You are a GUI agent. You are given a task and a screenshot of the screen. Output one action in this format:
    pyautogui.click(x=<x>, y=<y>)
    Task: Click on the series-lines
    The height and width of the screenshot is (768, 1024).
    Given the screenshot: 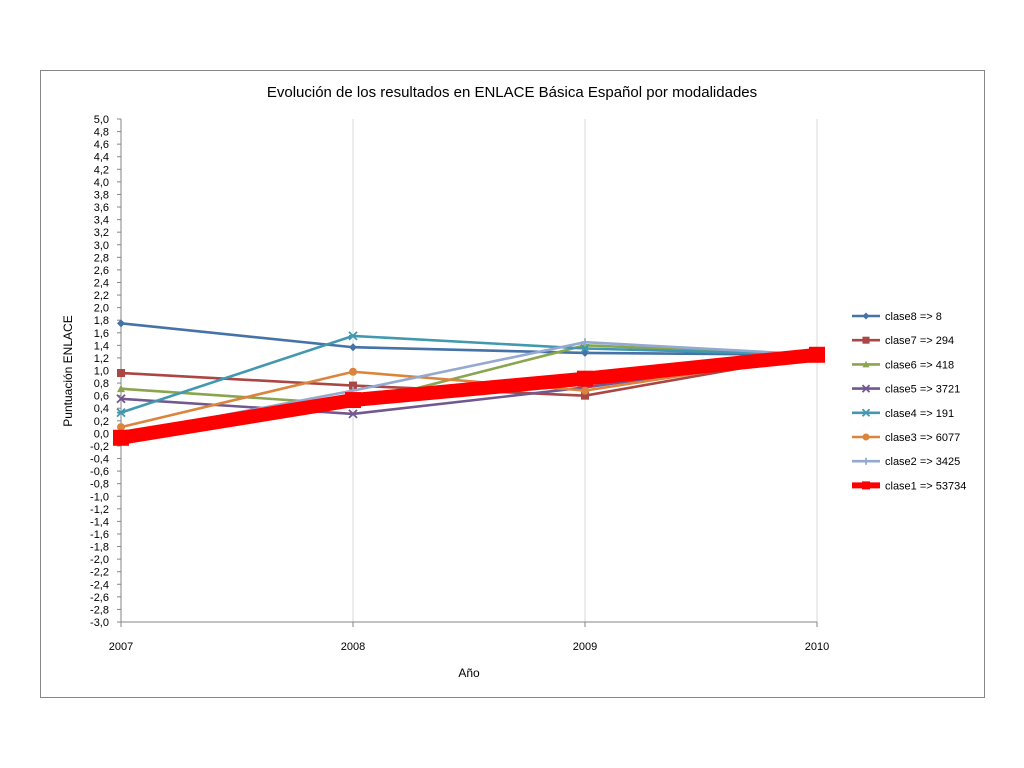 What is the action you would take?
    pyautogui.click(x=469, y=382)
    